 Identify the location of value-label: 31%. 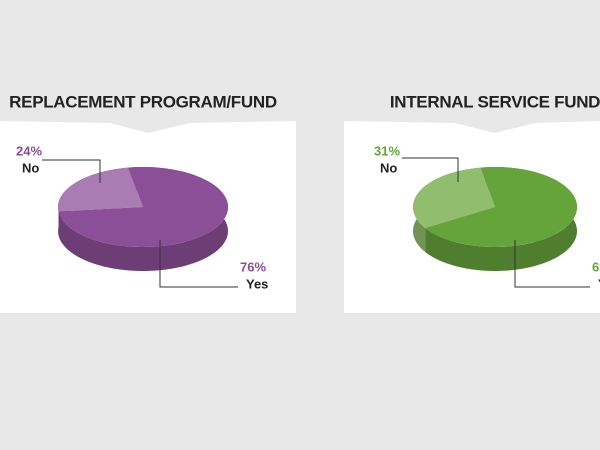
(387, 150).